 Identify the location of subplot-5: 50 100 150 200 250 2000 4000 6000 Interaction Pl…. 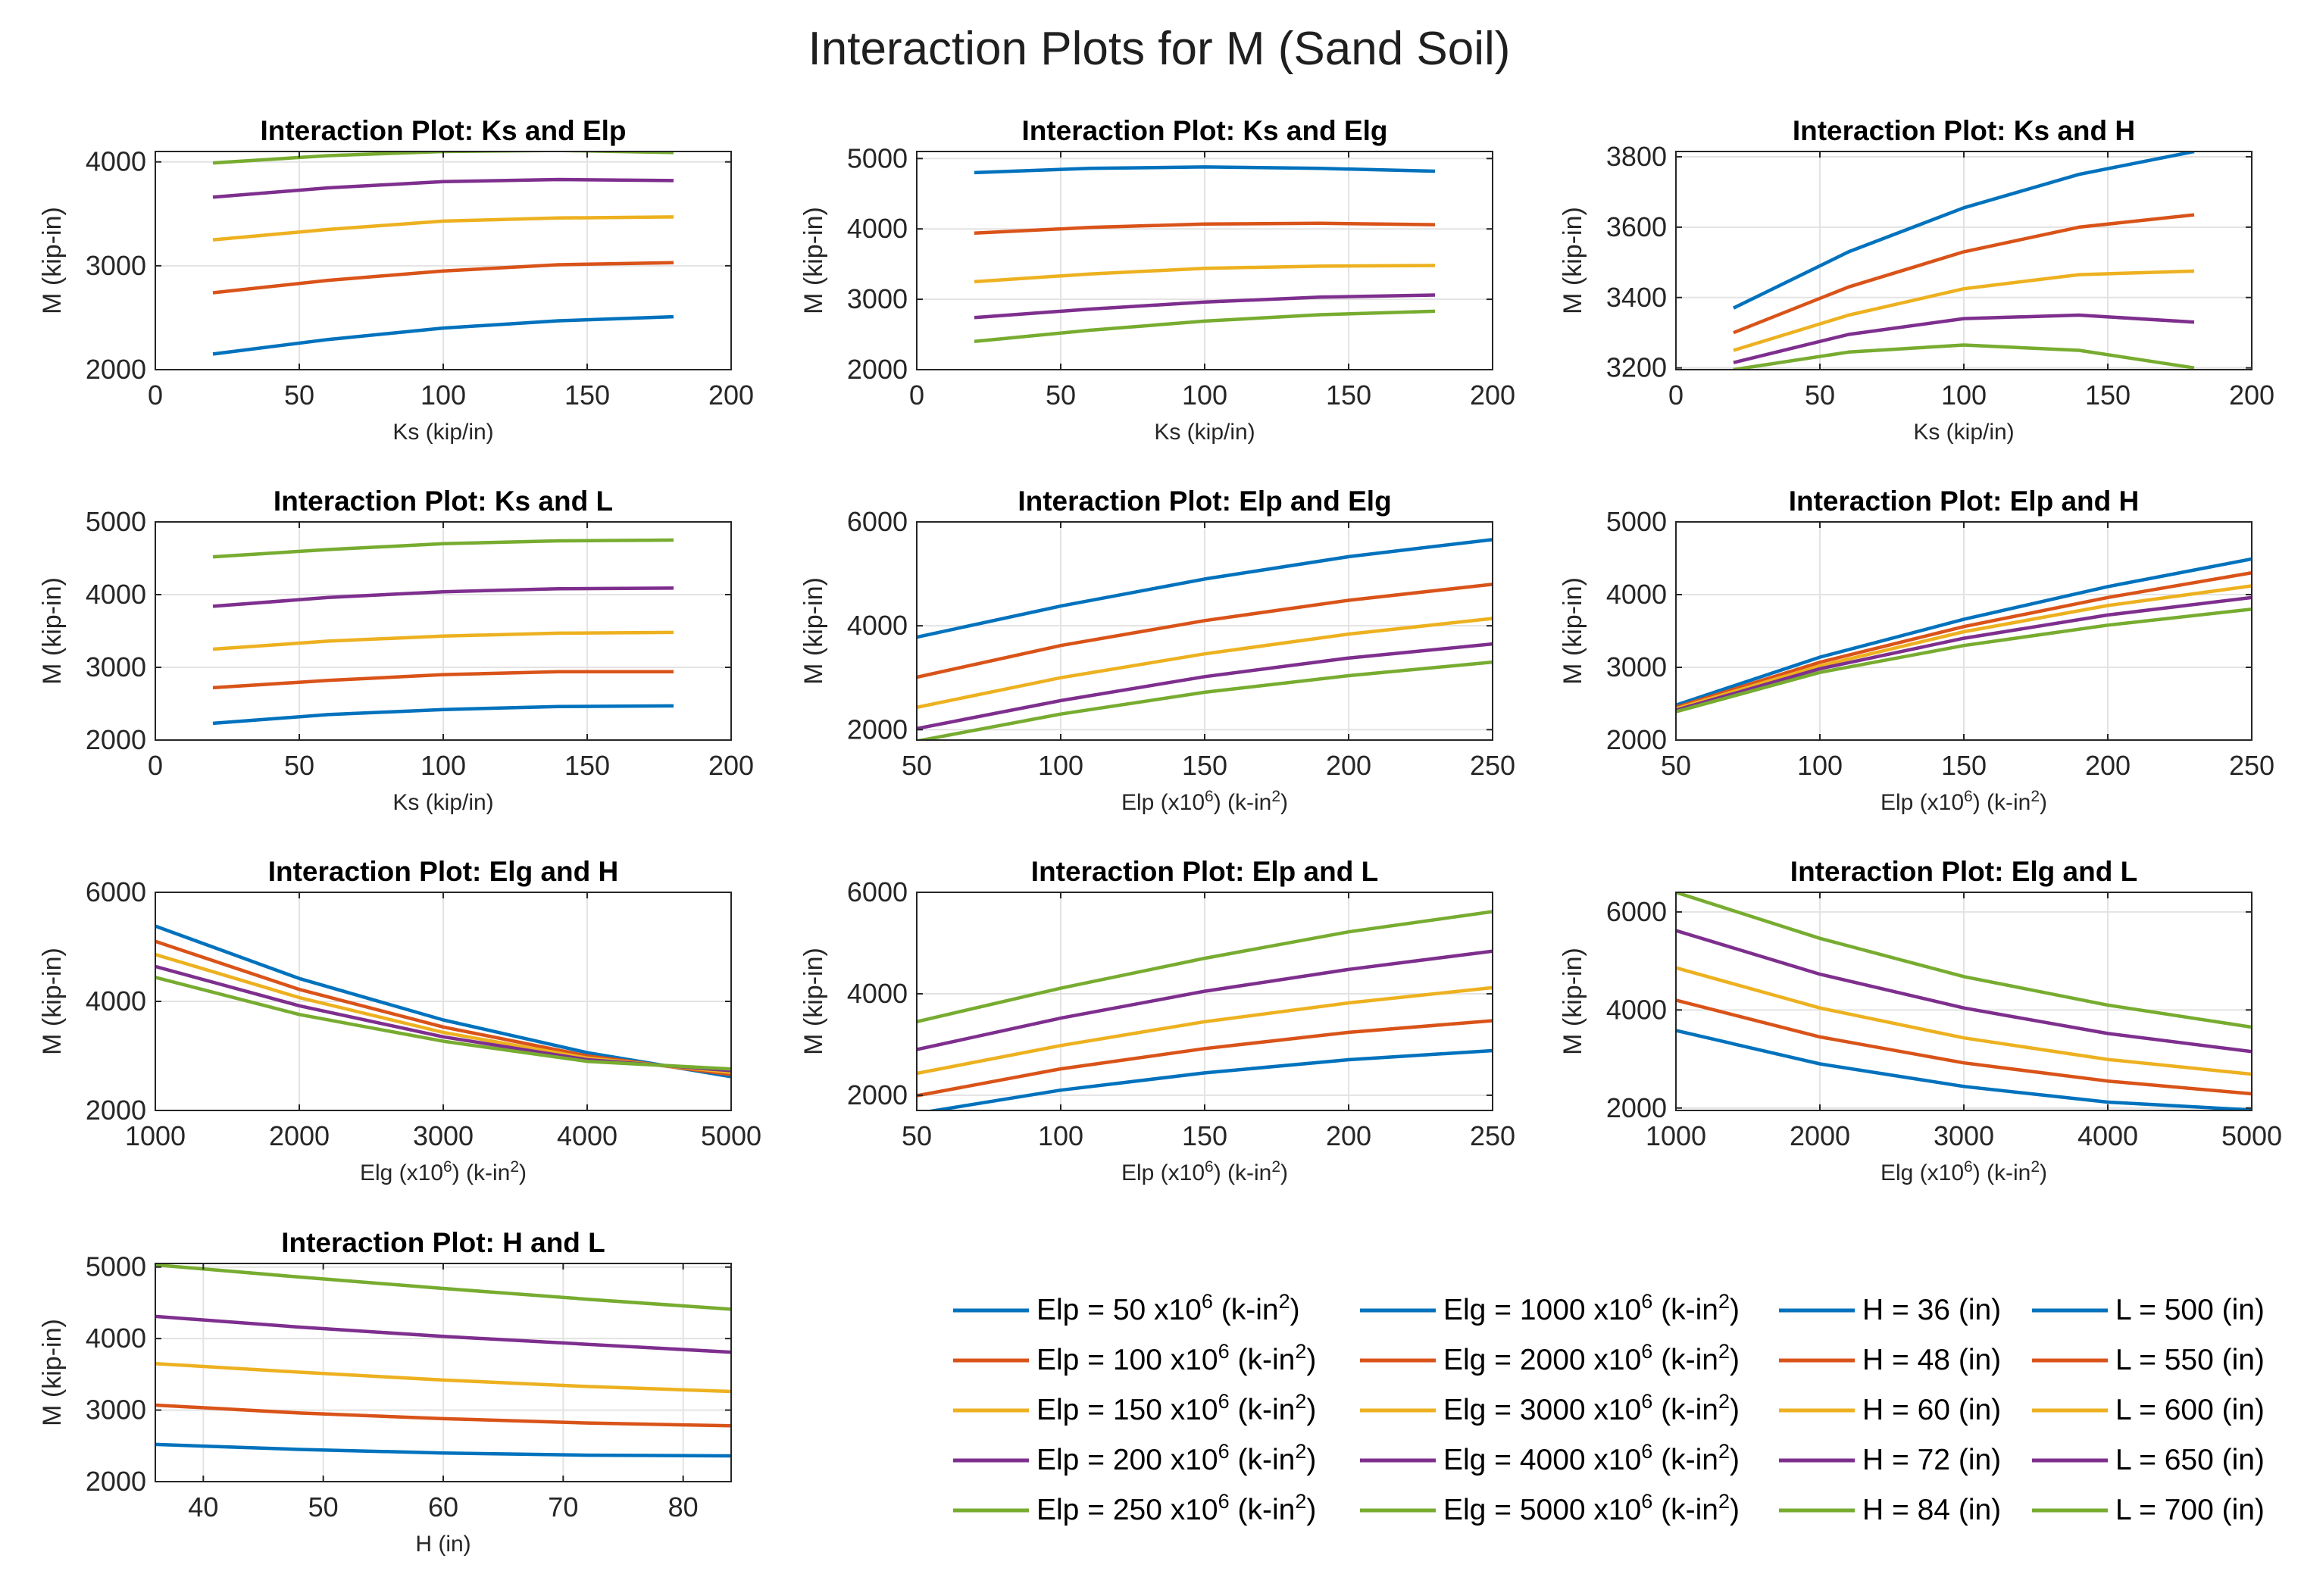
(1157, 650).